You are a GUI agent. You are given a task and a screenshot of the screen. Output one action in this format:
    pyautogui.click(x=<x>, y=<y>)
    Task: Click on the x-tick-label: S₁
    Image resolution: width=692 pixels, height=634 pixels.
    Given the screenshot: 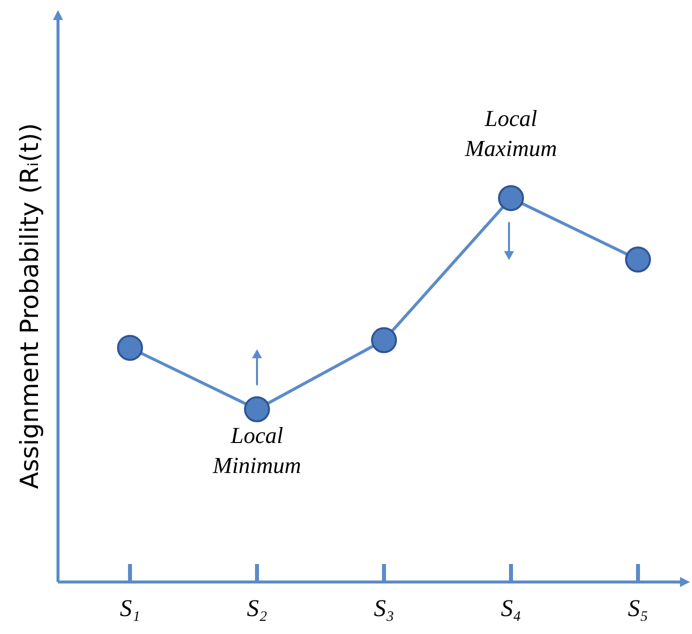 What is the action you would take?
    pyautogui.click(x=130, y=609)
    